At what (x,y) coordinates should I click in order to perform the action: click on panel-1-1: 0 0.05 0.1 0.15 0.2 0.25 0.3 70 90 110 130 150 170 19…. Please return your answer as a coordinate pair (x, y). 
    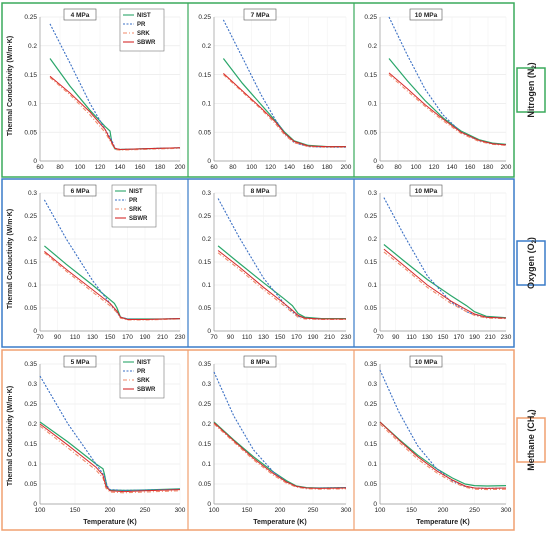
    Looking at the image, I should click on (275, 262).